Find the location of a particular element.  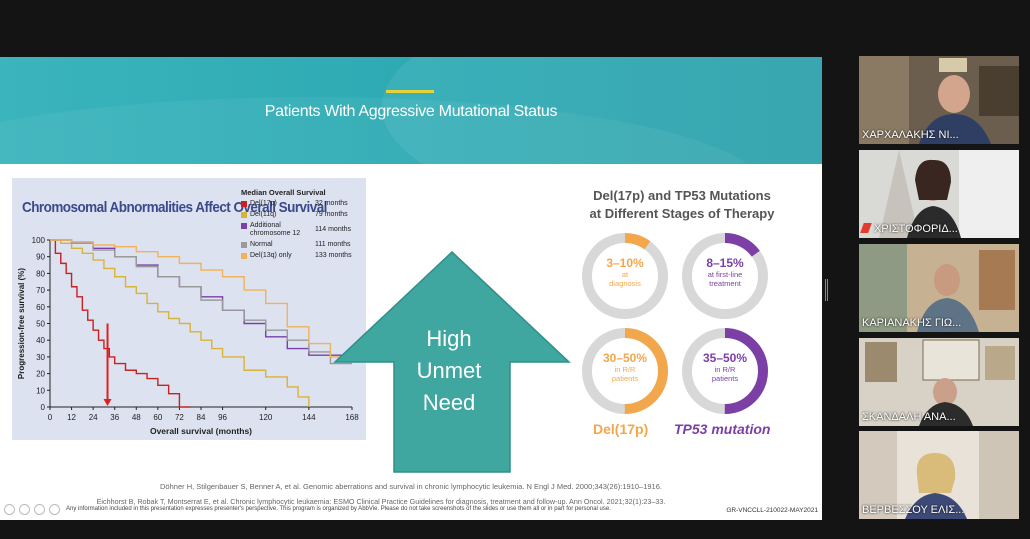

donut-chart: 8–15% at first-line treatment is located at coordinates (725, 276).